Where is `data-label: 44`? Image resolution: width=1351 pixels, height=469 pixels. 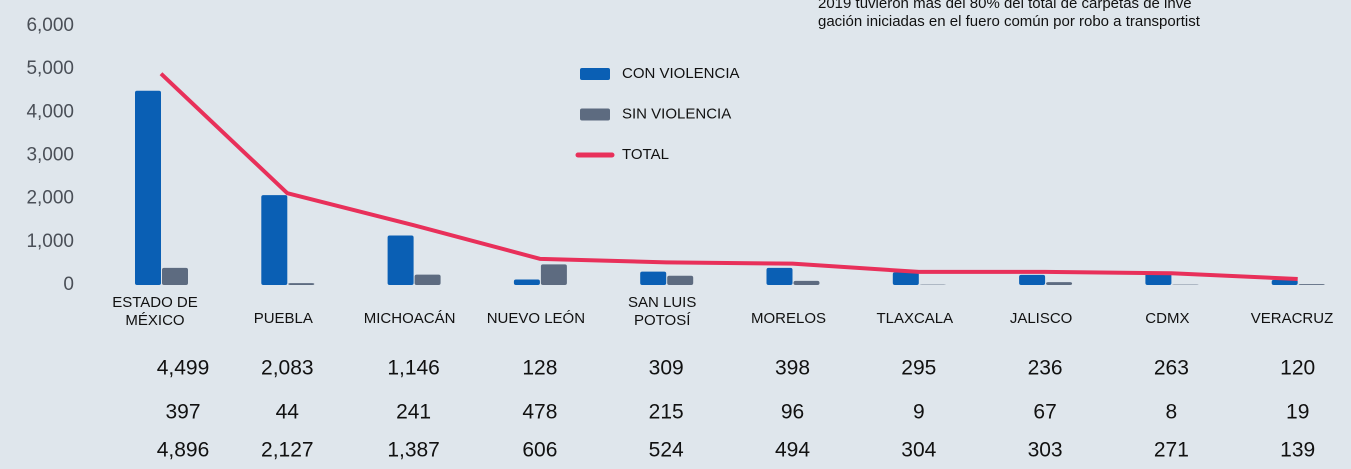 data-label: 44 is located at coordinates (288, 412).